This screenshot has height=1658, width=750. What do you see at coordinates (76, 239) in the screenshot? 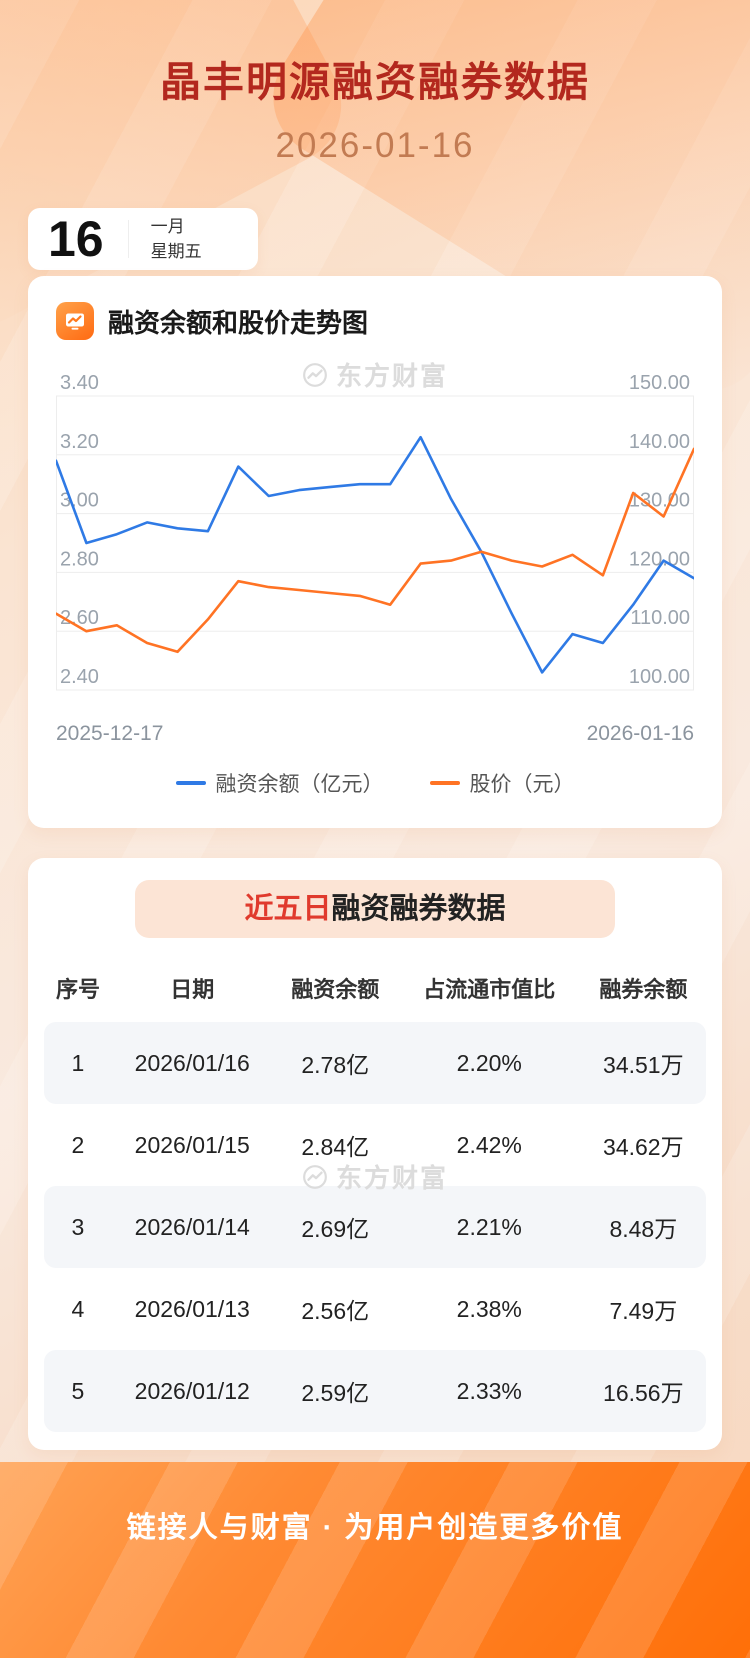
I see `calendar-day: 16` at bounding box center [76, 239].